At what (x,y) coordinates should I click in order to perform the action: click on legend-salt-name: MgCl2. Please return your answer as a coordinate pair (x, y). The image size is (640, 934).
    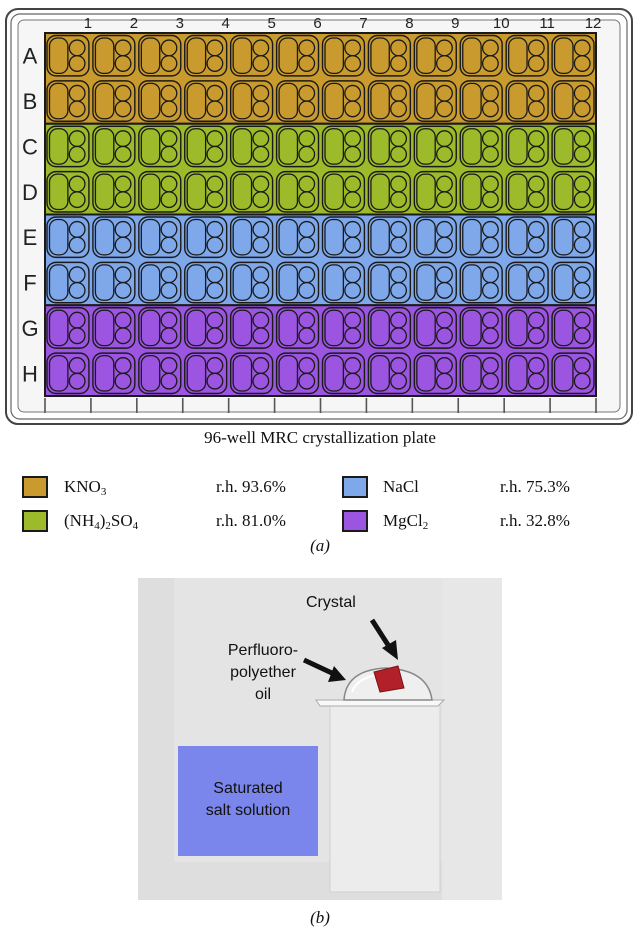
    Looking at the image, I should click on (406, 521).